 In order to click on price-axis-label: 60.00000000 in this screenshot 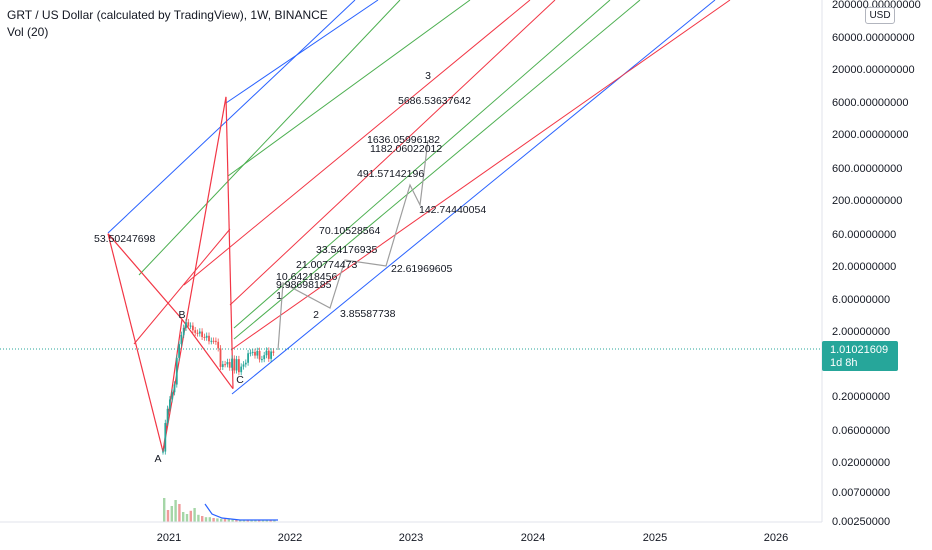, I will do `click(864, 235)`.